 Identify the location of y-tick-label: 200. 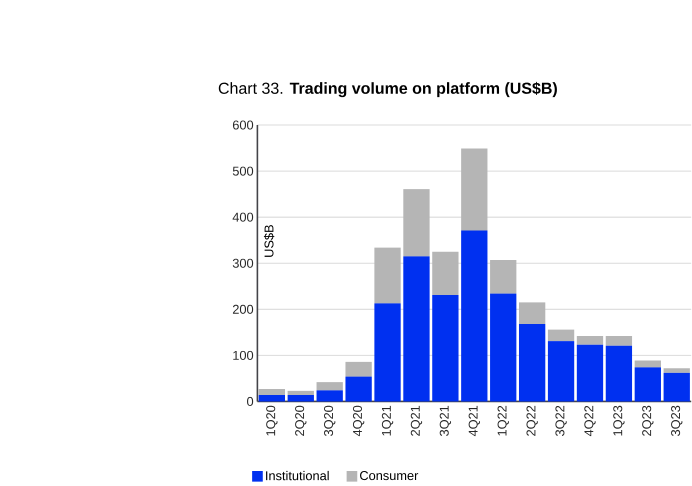
(243, 309).